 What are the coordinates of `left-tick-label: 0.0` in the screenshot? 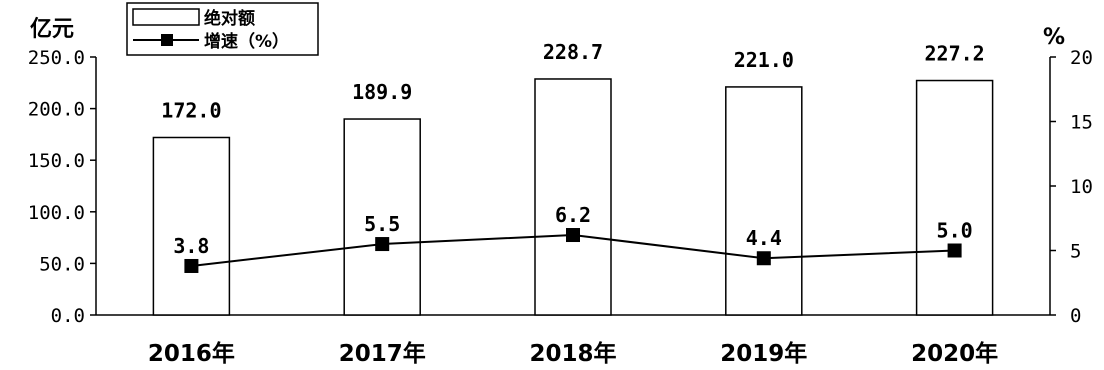 It's located at (68, 316).